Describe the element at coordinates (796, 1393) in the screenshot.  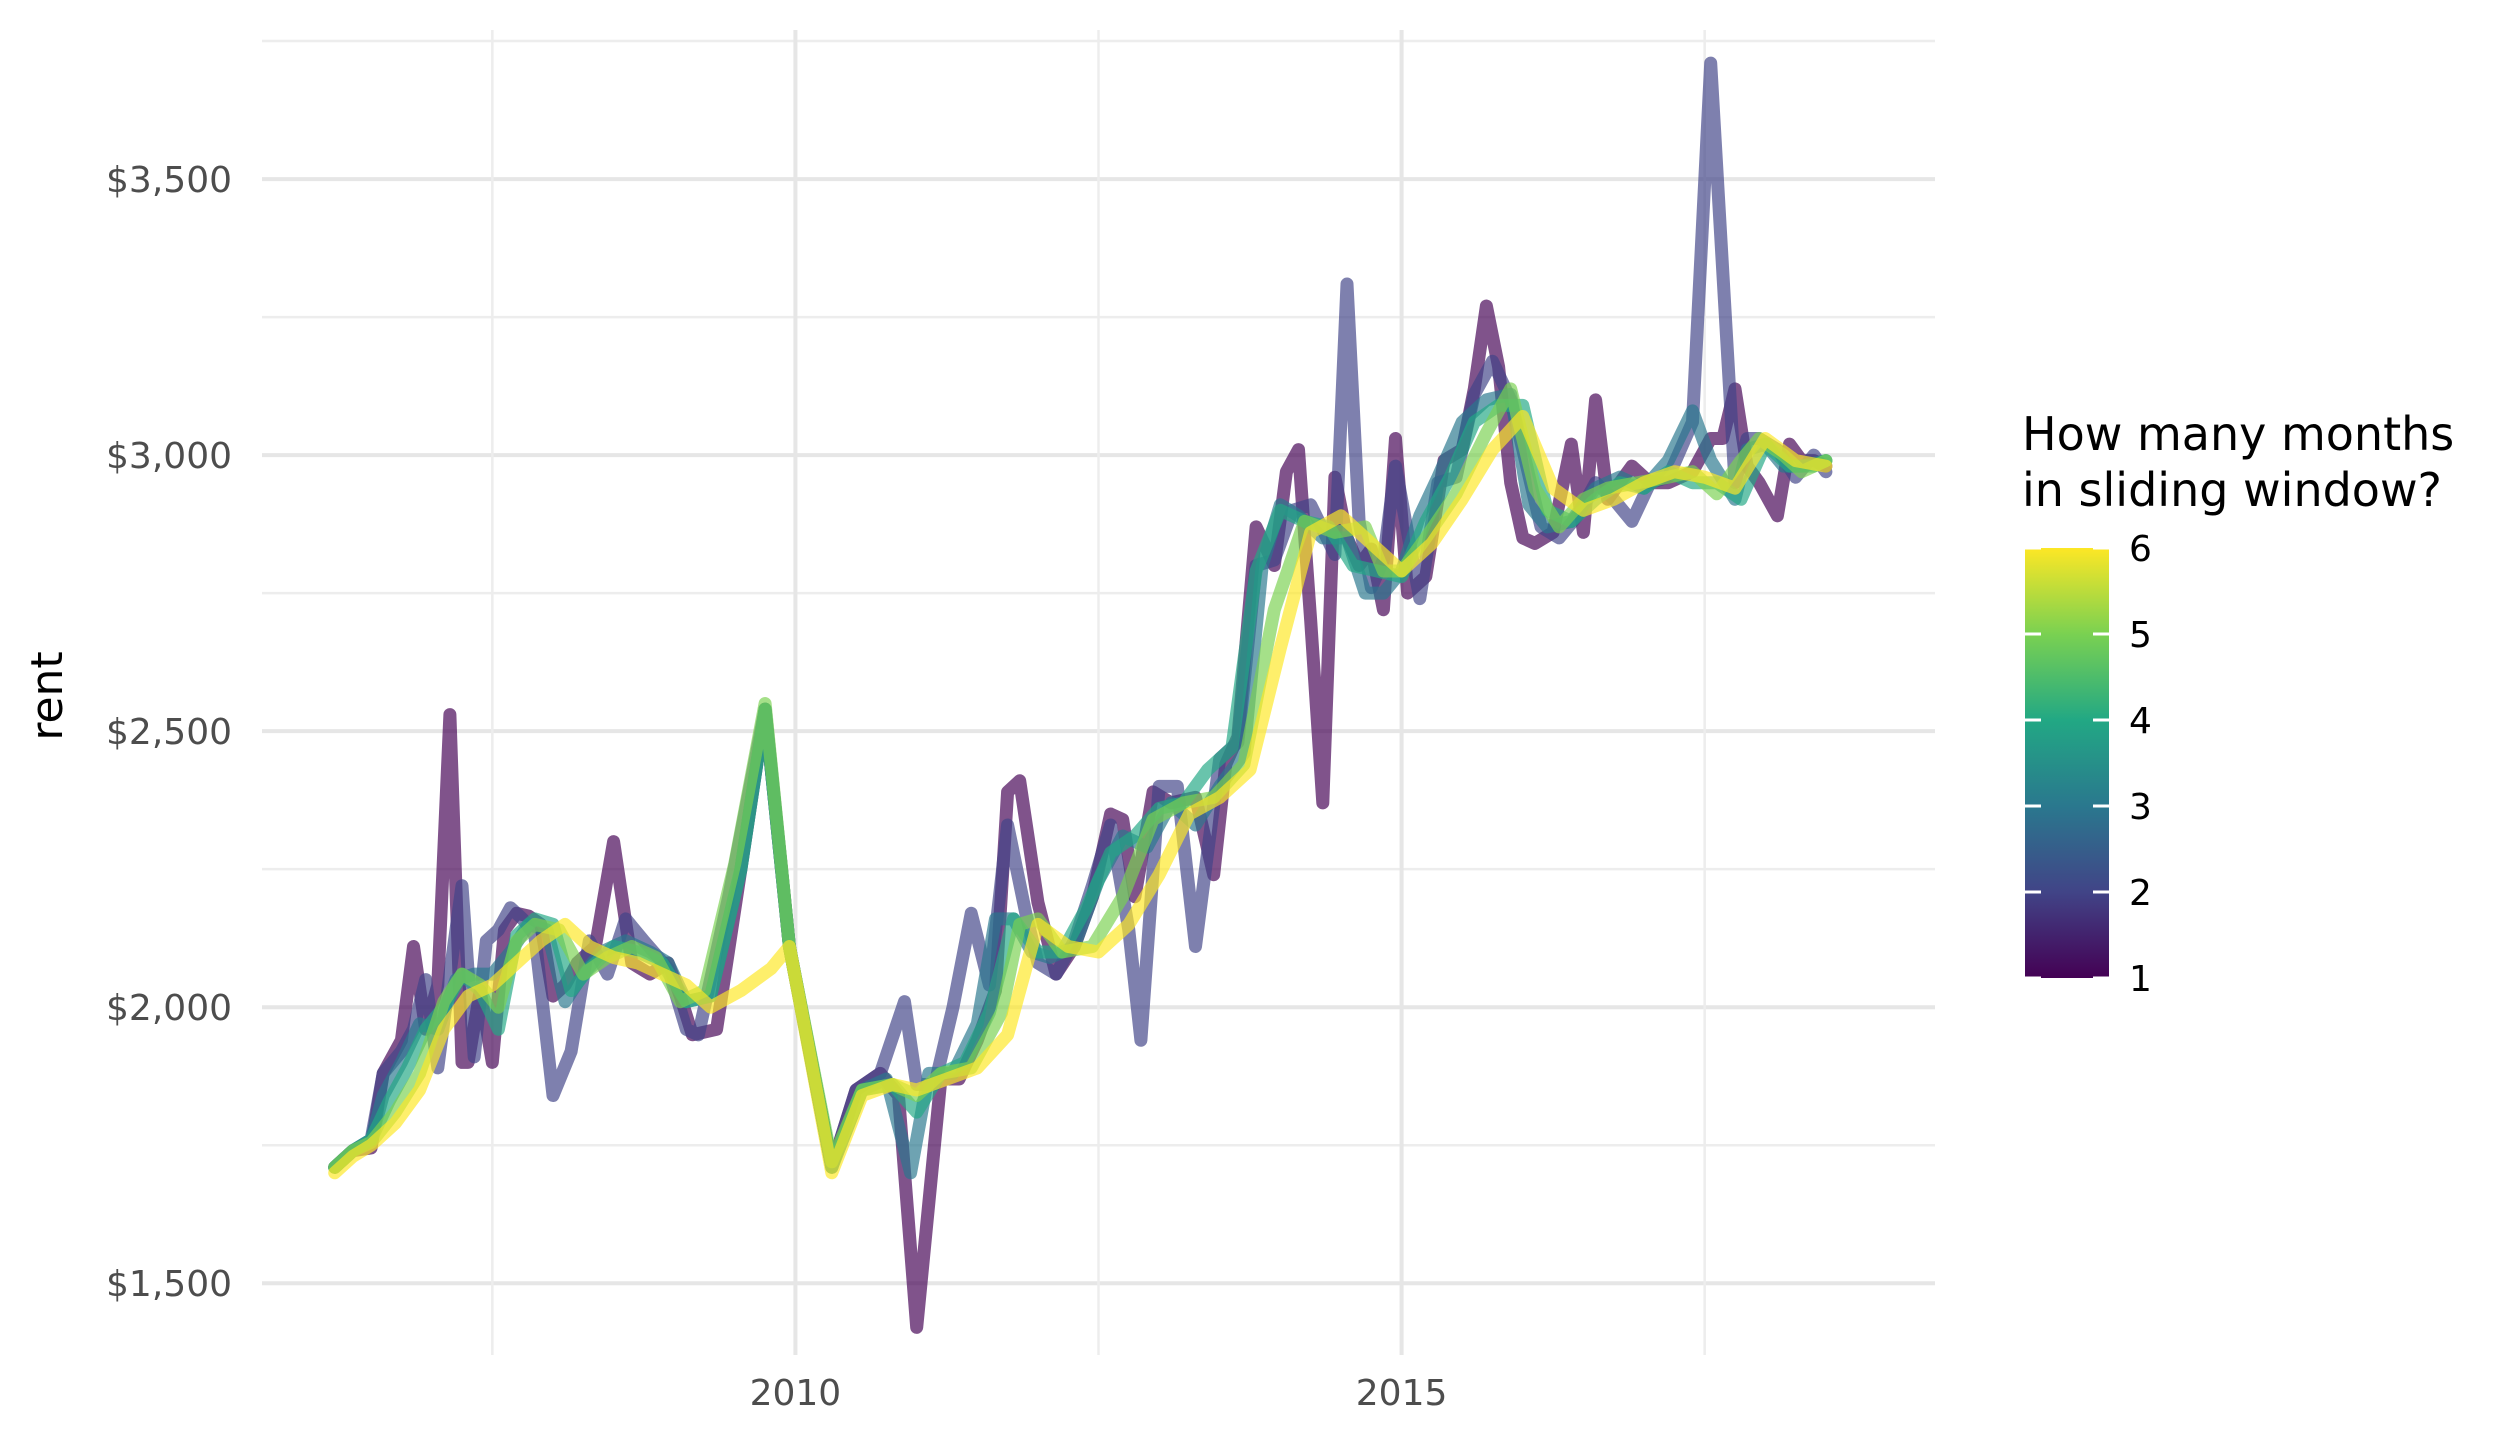
I see `x-tick-label: 2010` at that location.